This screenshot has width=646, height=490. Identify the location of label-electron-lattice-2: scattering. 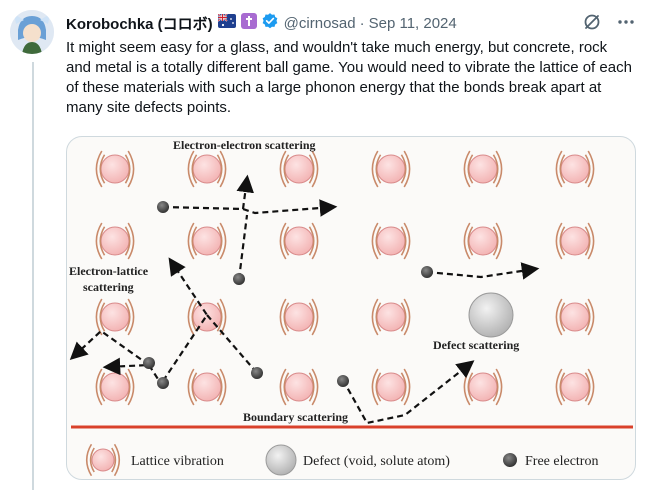
(108, 287).